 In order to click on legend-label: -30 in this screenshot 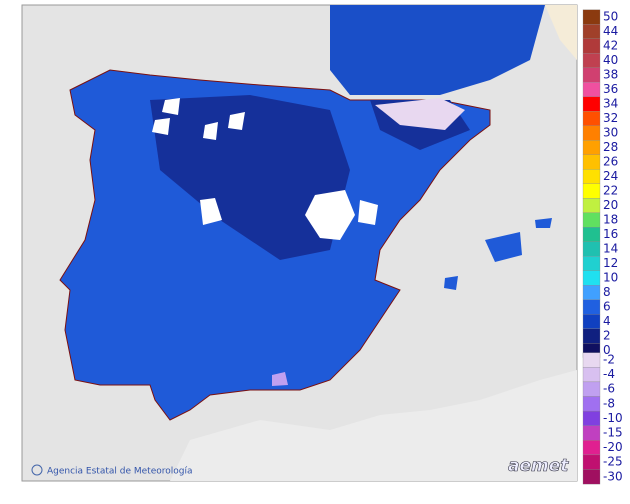, I will do `click(613, 476)`.